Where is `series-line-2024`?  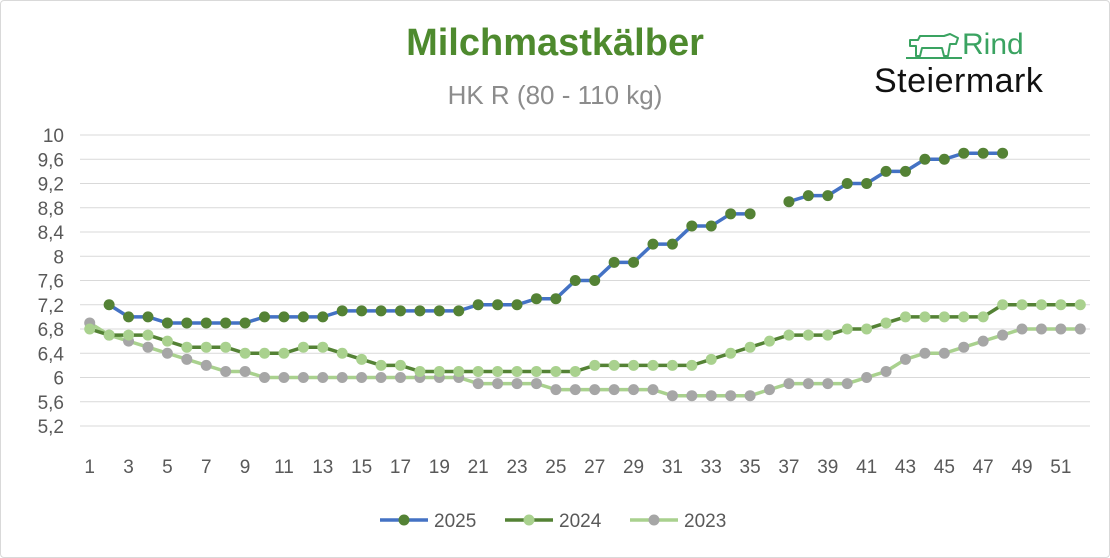 series-line-2024 is located at coordinates (585, 338).